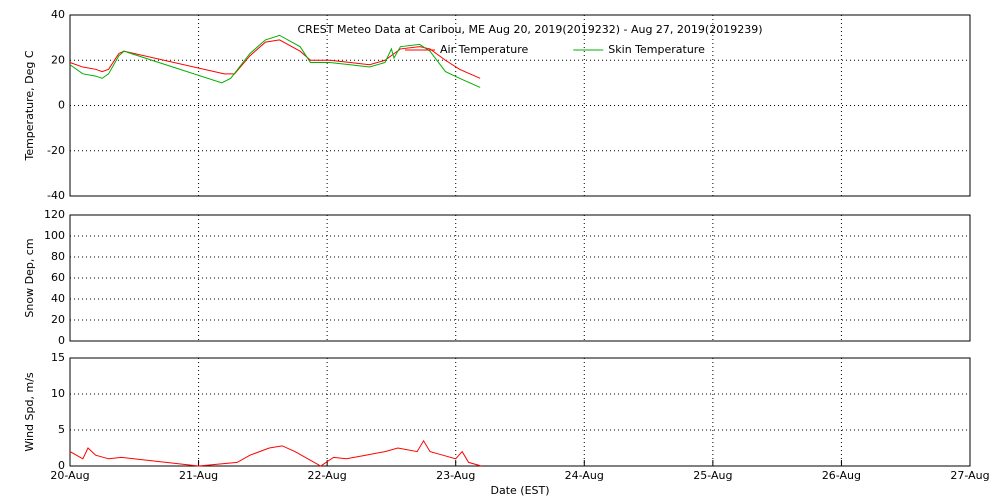  Describe the element at coordinates (584, 475) in the screenshot. I see `x-tick-label: 24-Aug` at that location.